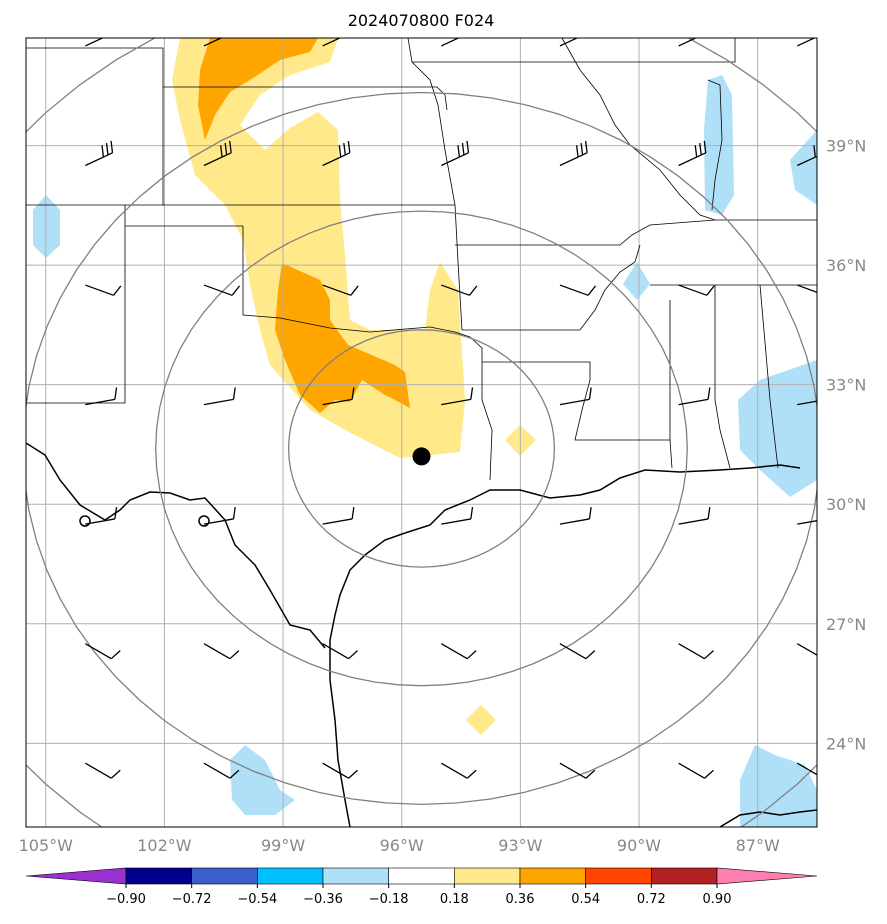  Describe the element at coordinates (639, 845) in the screenshot. I see `lon-tick-label: 90°W` at that location.